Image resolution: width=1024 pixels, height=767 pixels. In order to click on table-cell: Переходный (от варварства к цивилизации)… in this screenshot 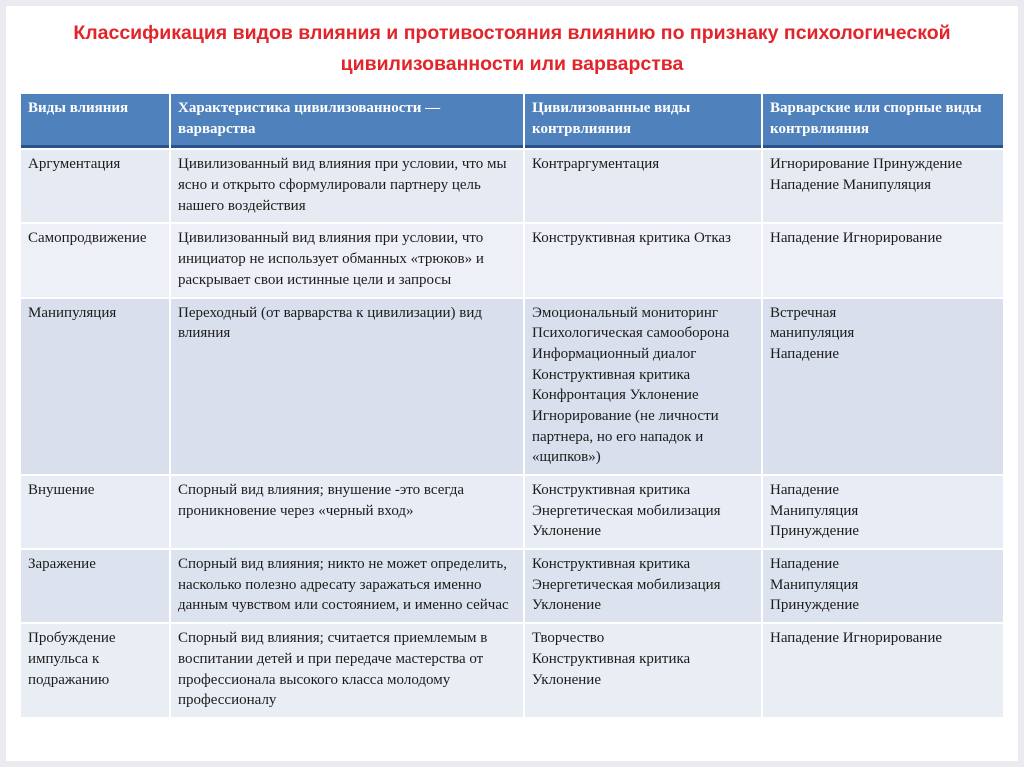, I will do `click(347, 386)`.